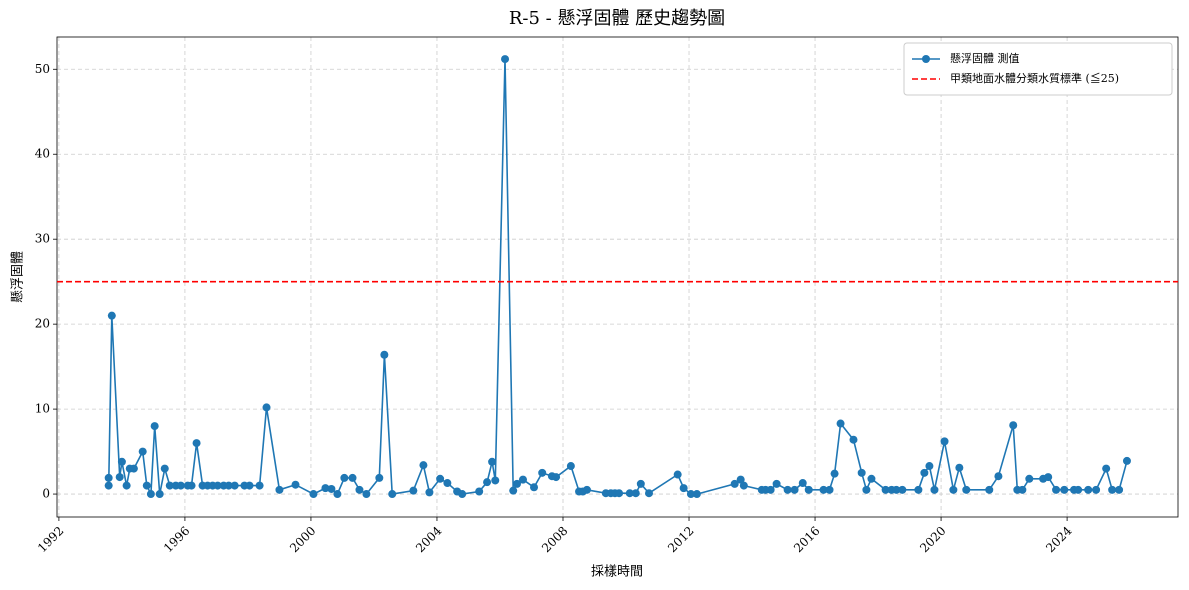 The height and width of the screenshot is (590, 1189). What do you see at coordinates (926, 59) in the screenshot?
I see `legend-marker` at bounding box center [926, 59].